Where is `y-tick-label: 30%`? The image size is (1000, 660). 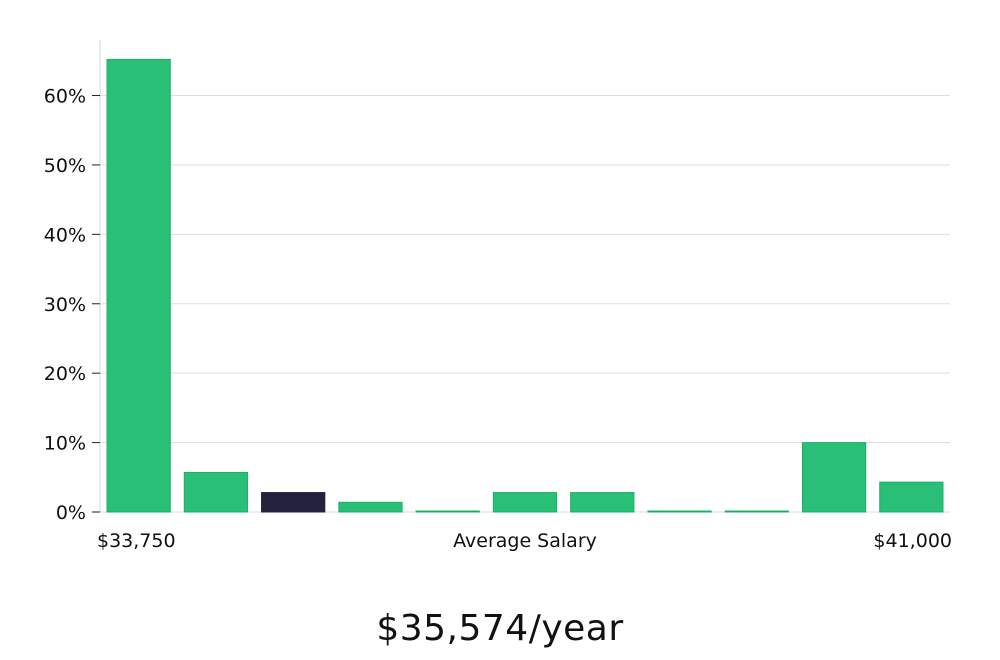 y-tick-label: 30% is located at coordinates (65, 305).